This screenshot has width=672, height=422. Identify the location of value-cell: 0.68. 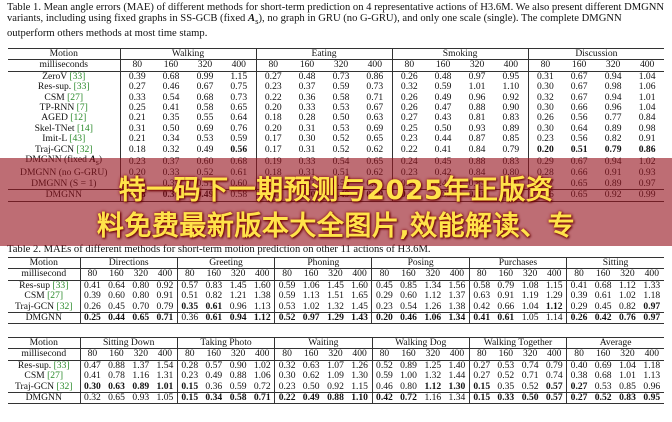
(171, 76).